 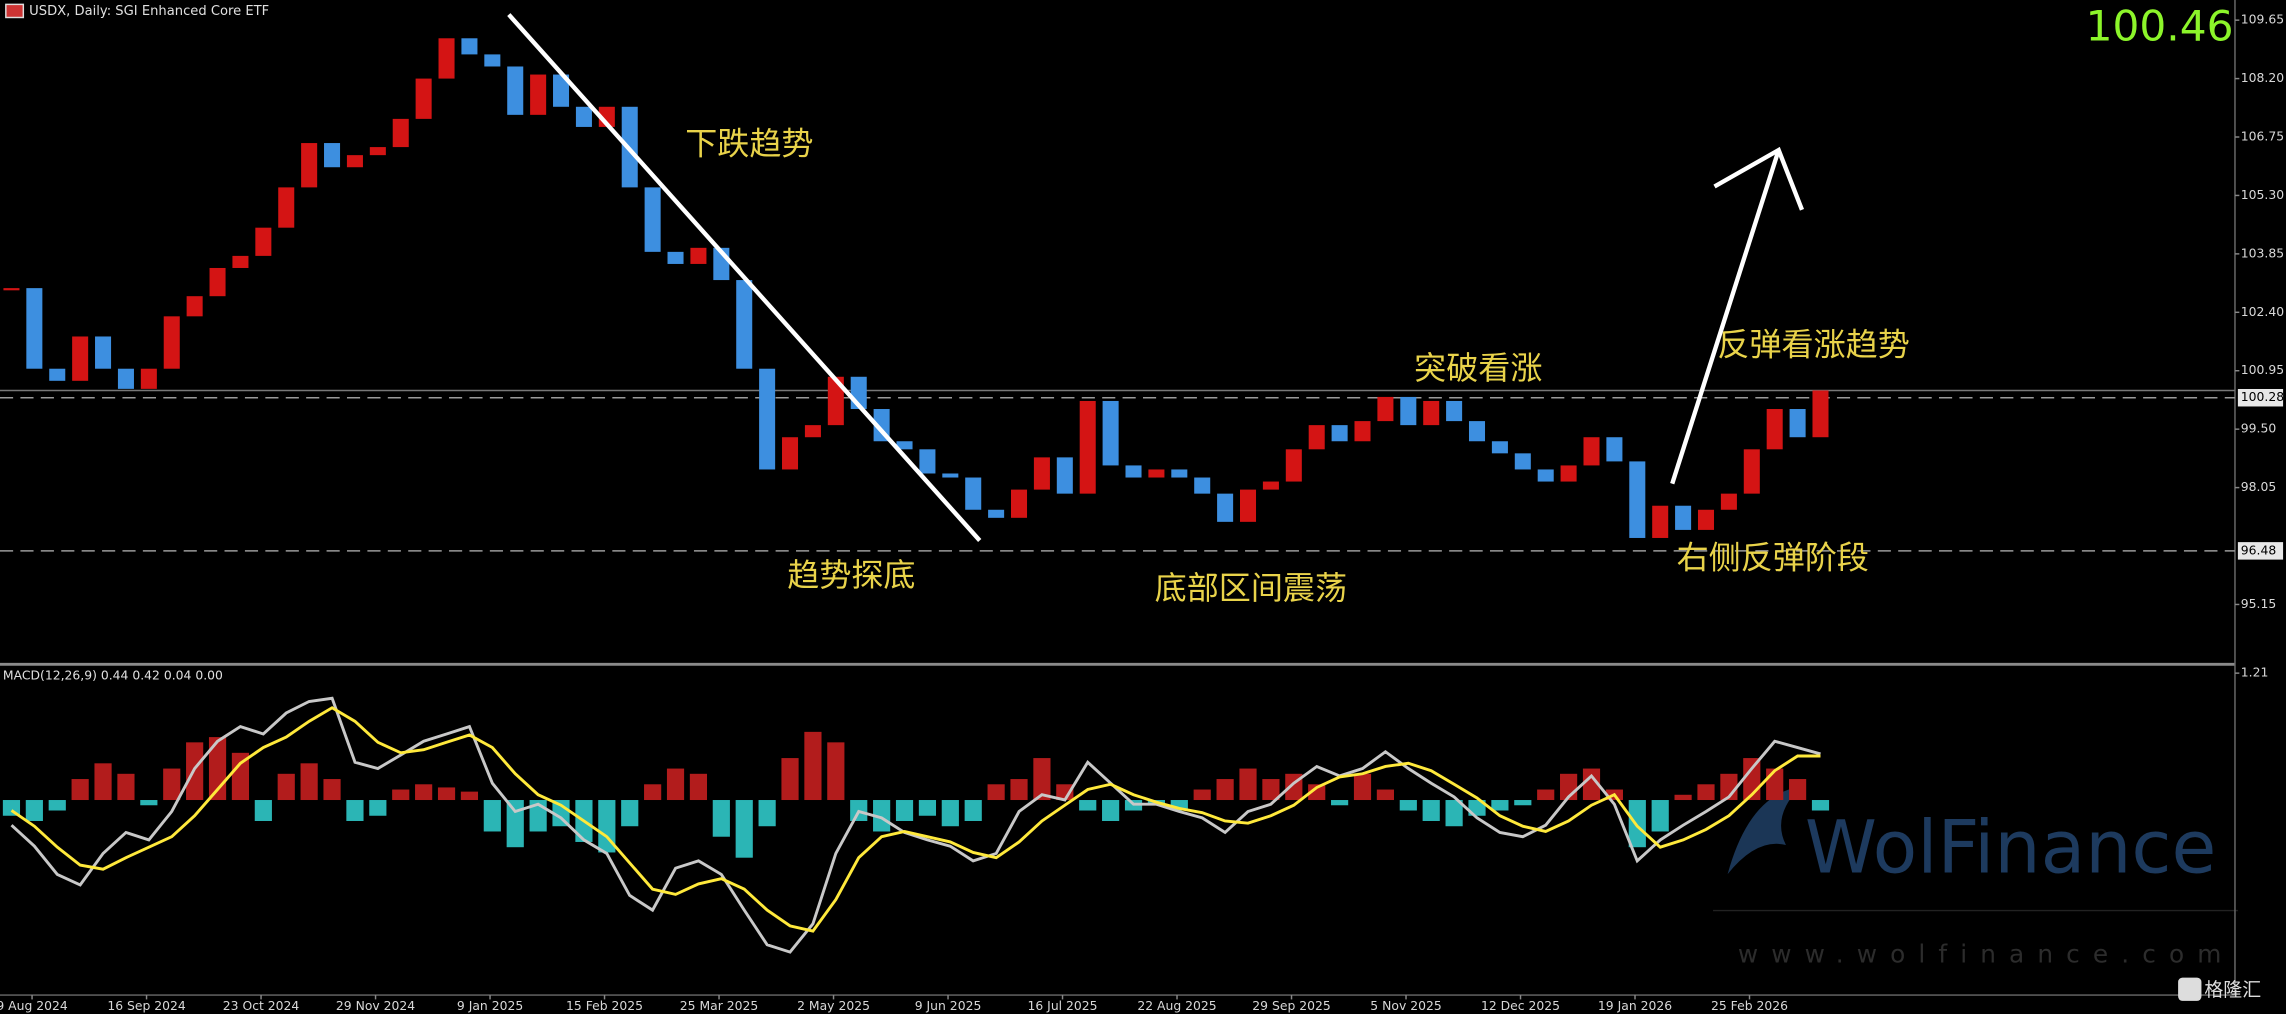 I want to click on logo-icon, so click(x=2190, y=989).